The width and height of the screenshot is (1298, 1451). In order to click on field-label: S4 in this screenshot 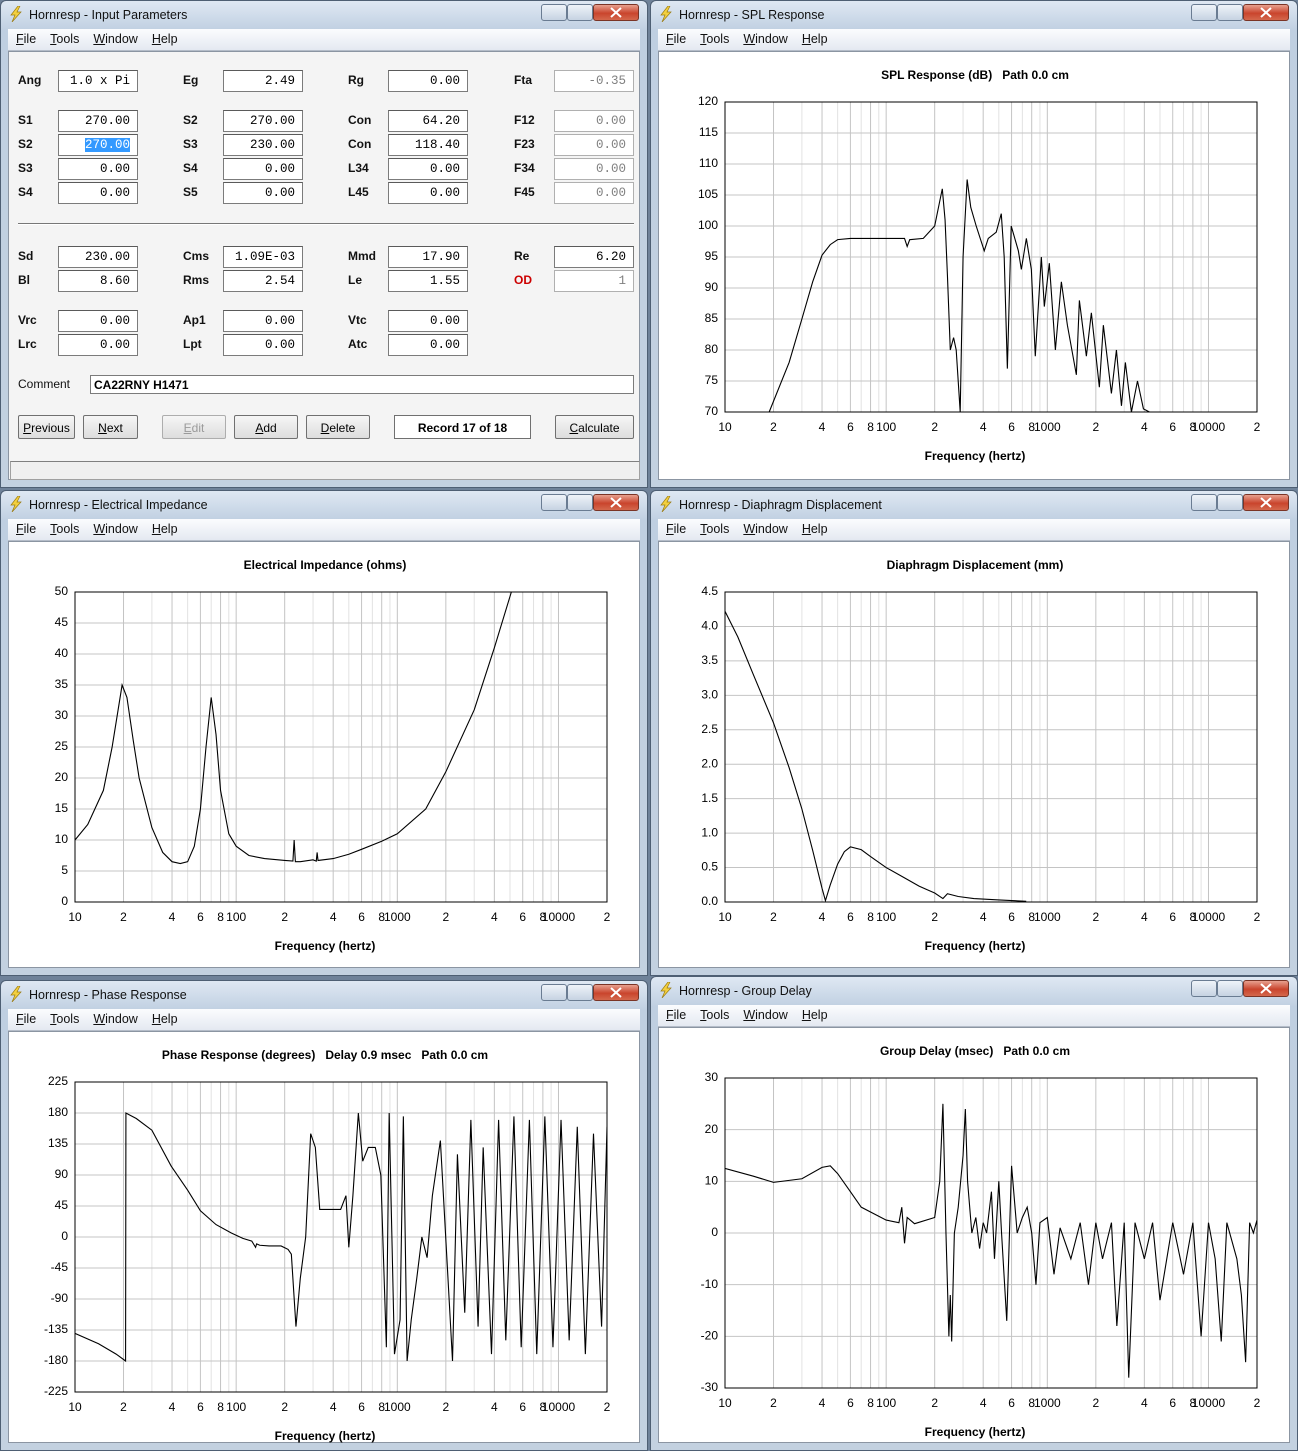, I will do `click(25, 192)`.